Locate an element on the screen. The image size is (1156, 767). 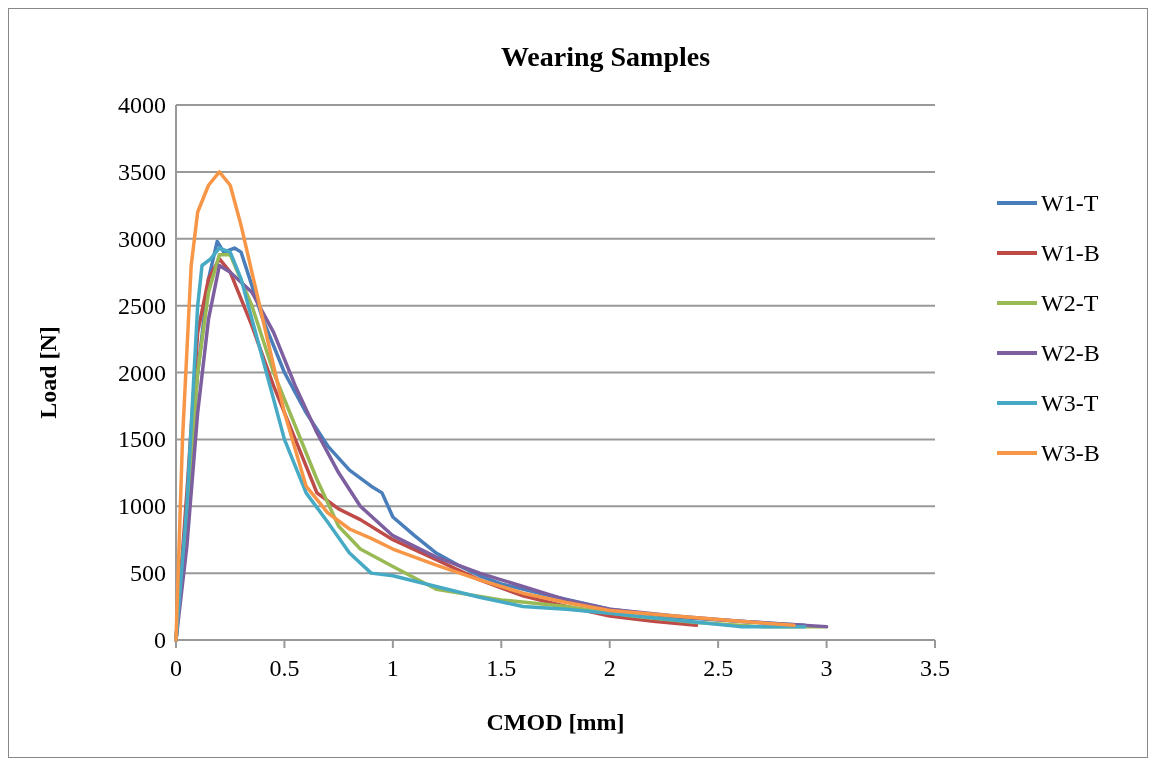
legend-label: W2-B is located at coordinates (1070, 353).